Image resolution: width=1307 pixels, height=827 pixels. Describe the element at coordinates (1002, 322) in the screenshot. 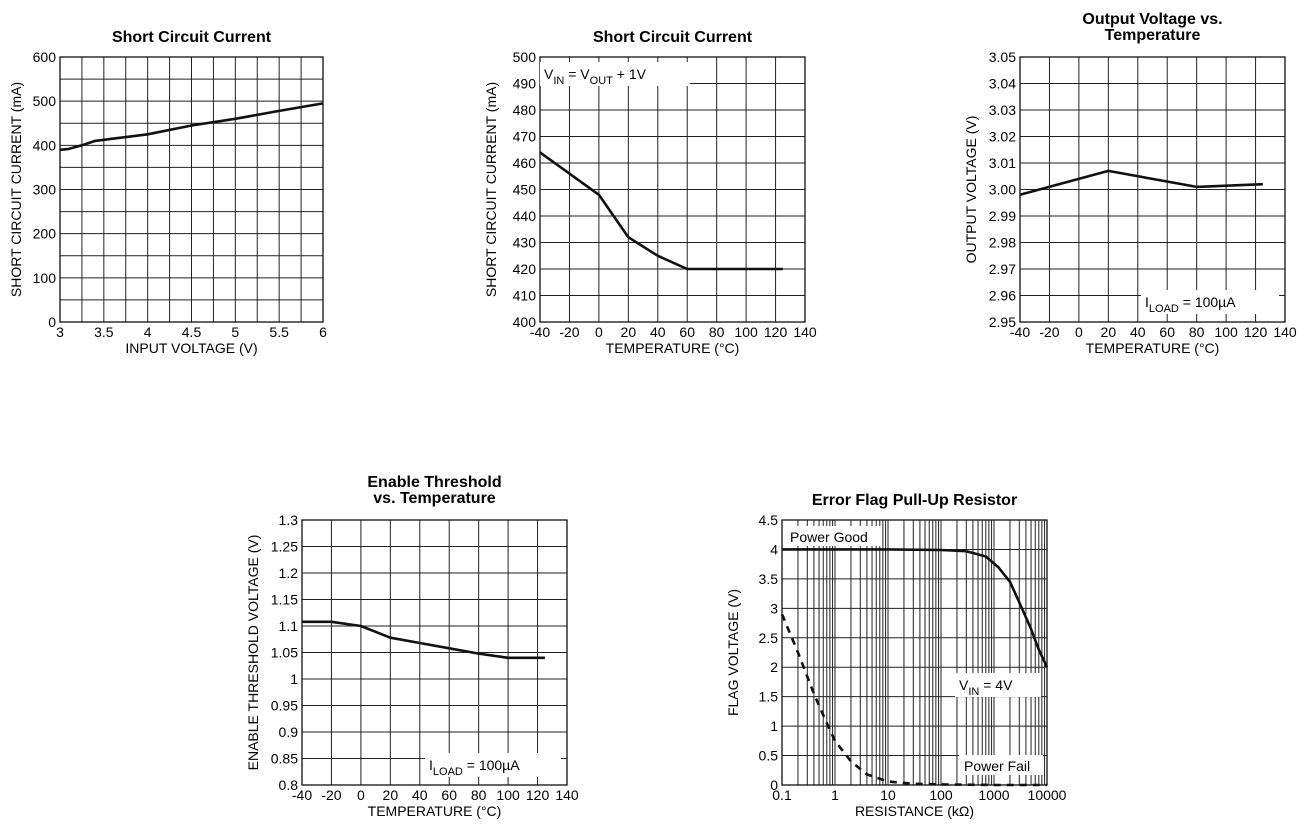

I see `y-tick-label: 2.95` at that location.